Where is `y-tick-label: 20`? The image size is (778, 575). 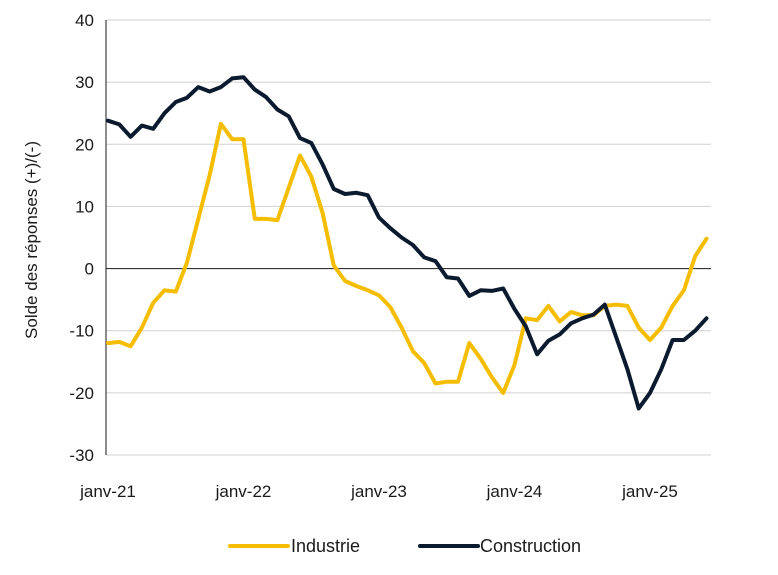 y-tick-label: 20 is located at coordinates (84, 144).